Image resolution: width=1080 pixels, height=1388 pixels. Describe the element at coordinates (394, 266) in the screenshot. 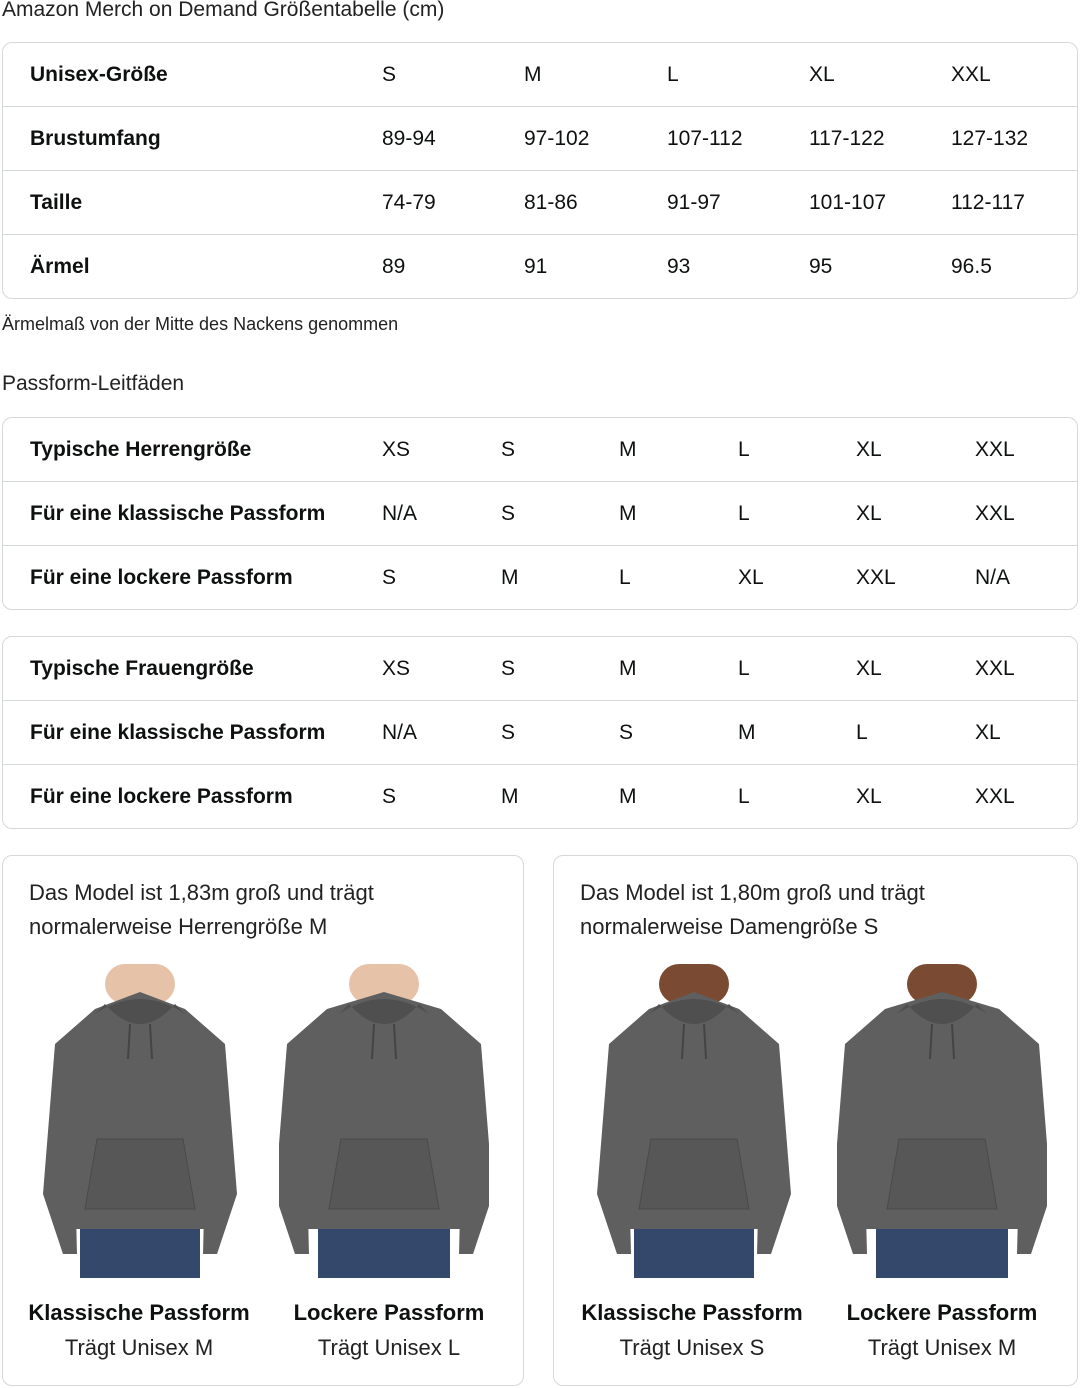

I see `table-cell: 89` at that location.